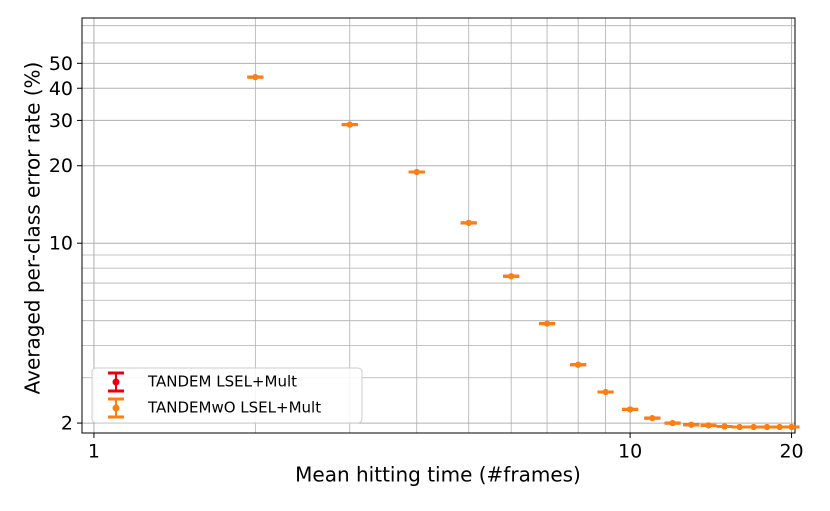 This screenshot has height=511, width=830. I want to click on y-tick-label: 20, so click(61, 166).